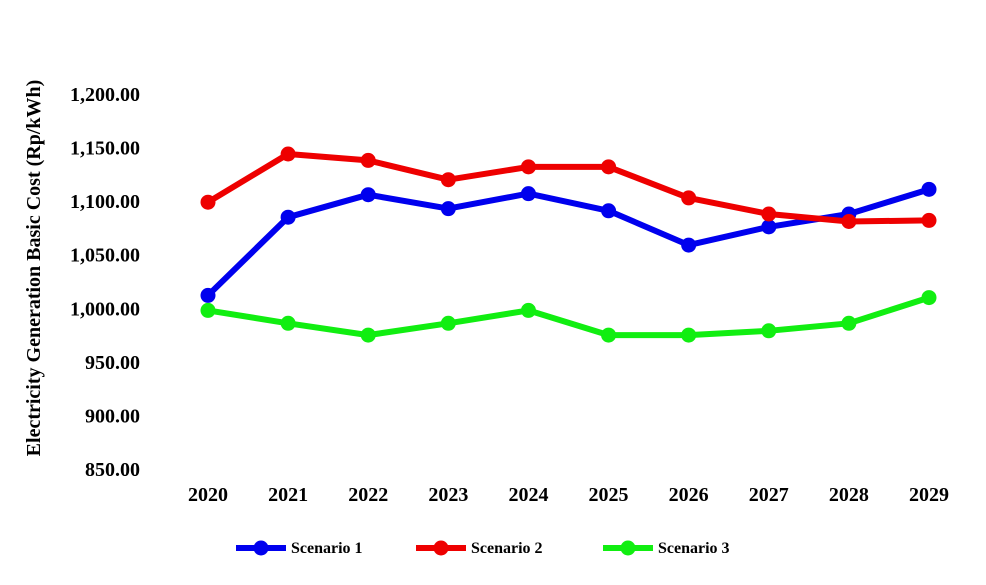  I want to click on x-tick-label: 2026, so click(689, 495).